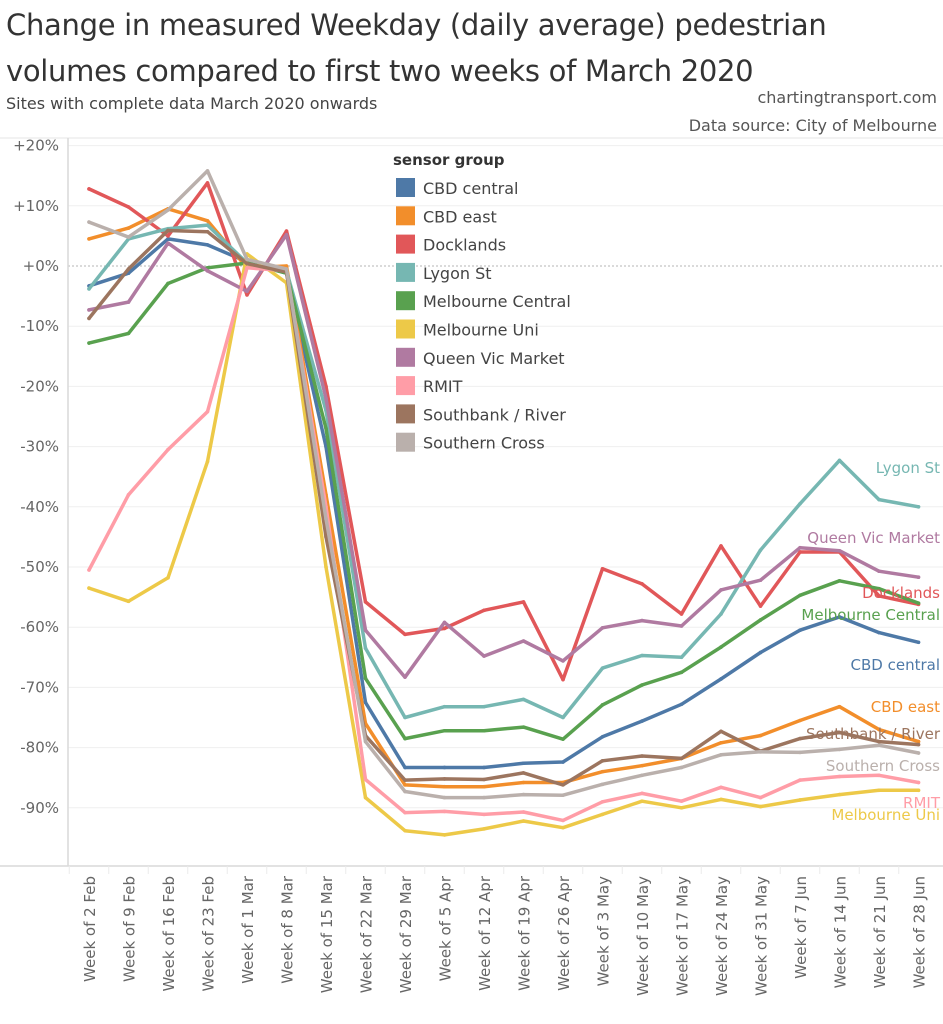 The image size is (943, 1024). I want to click on legend-item-lygon-st: Lygon St, so click(444, 272).